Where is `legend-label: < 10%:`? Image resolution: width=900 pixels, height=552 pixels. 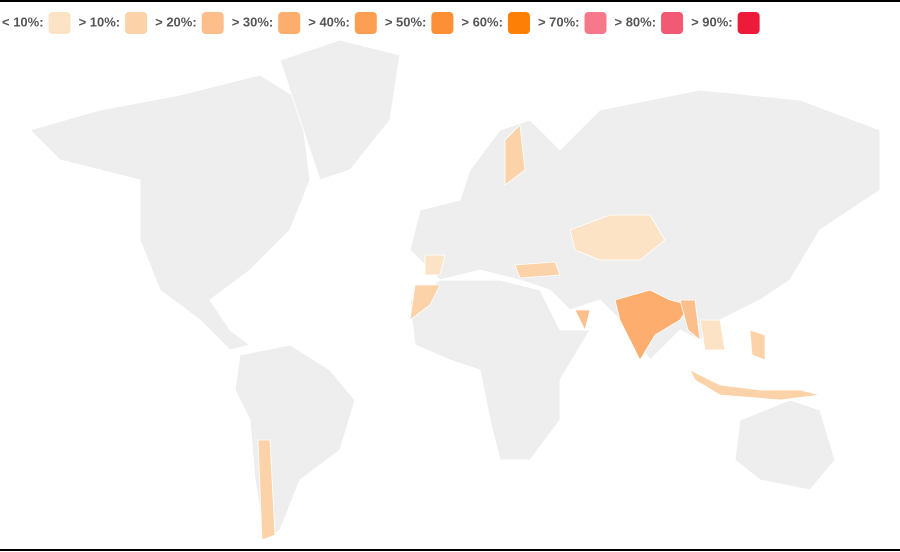
legend-label: < 10%: is located at coordinates (23, 21).